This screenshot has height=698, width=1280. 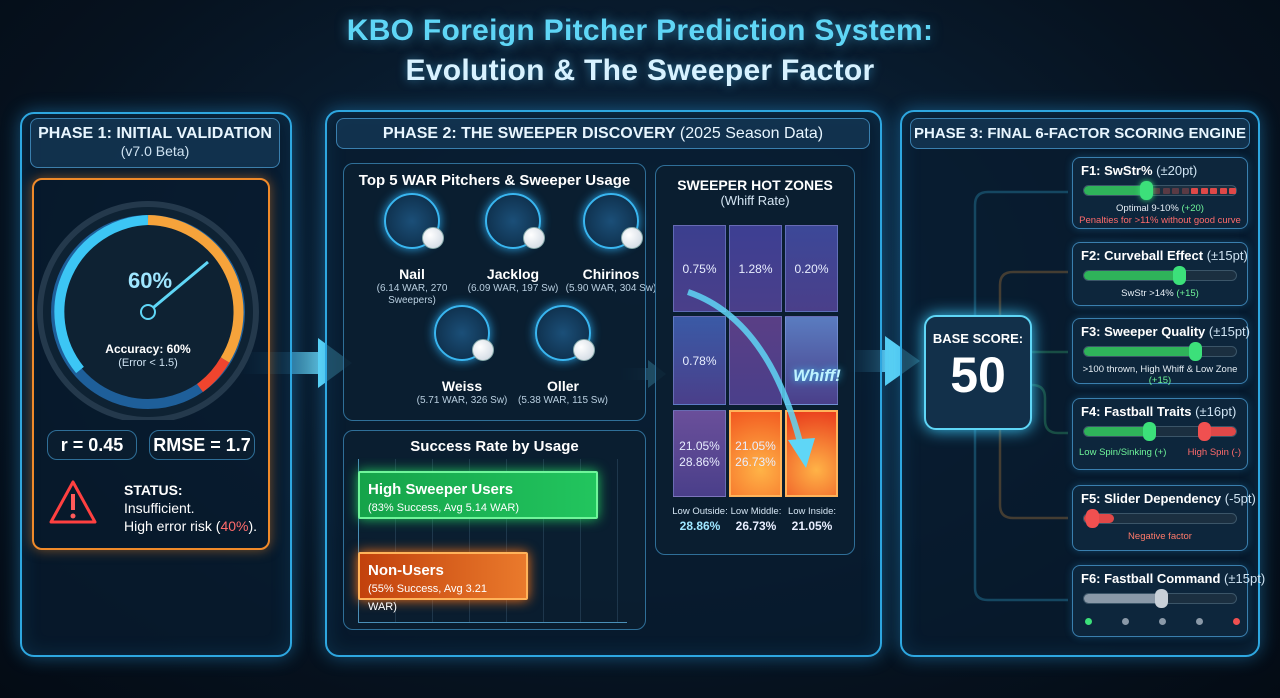 I want to click on r-value-box: r = 0.45, so click(x=92, y=445).